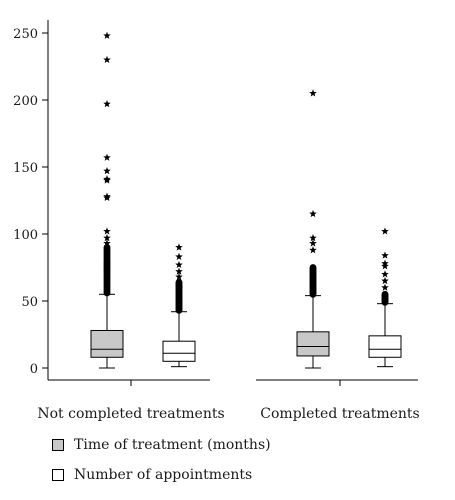 This screenshot has height=500, width=455. Describe the element at coordinates (246, 331) in the screenshot. I see `boxes` at that location.